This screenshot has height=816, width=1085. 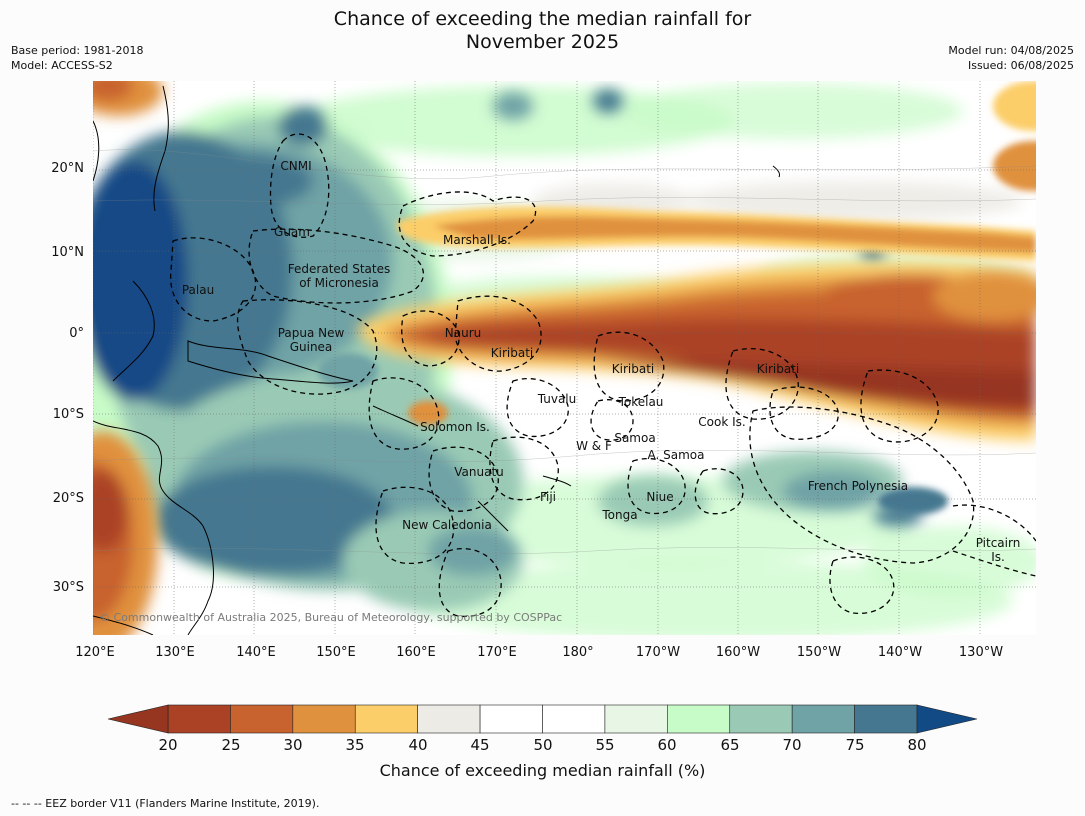 What do you see at coordinates (355, 745) in the screenshot?
I see `colorbar-tick: 35` at bounding box center [355, 745].